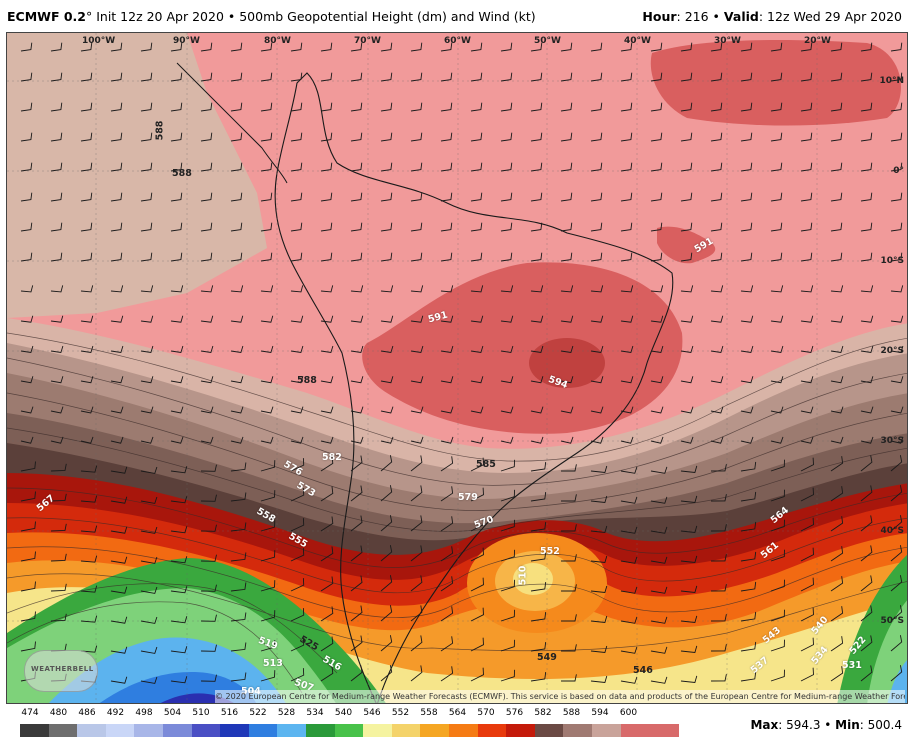  I want to click on lat-label-50s: 50°S, so click(892, 621).